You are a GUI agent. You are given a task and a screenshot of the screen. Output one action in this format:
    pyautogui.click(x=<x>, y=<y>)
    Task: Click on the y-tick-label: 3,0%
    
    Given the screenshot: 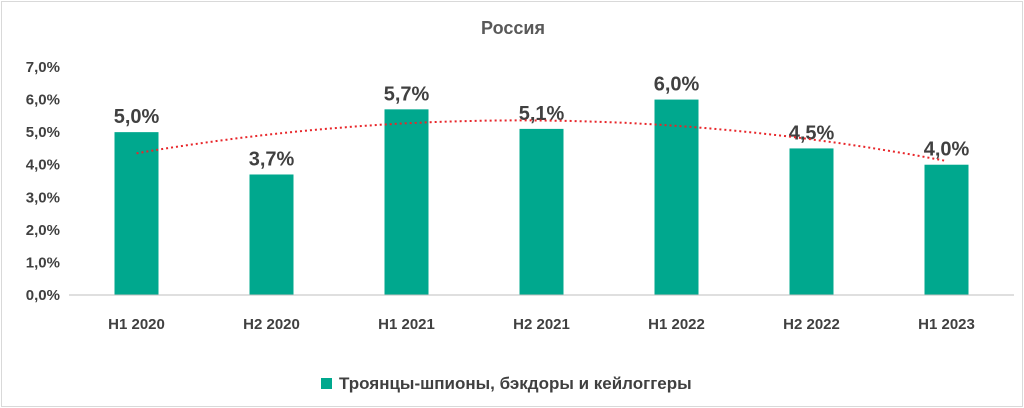 What is the action you would take?
    pyautogui.click(x=43, y=197)
    